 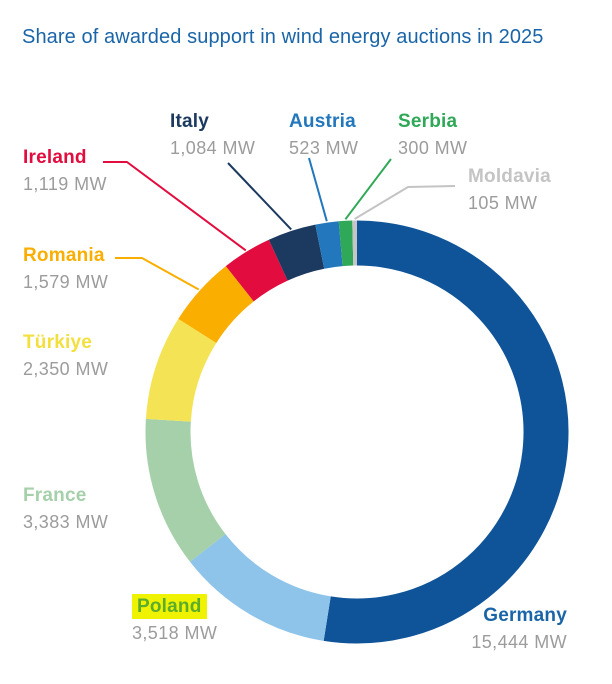 What do you see at coordinates (296, 252) in the screenshot?
I see `donut-segment-italy` at bounding box center [296, 252].